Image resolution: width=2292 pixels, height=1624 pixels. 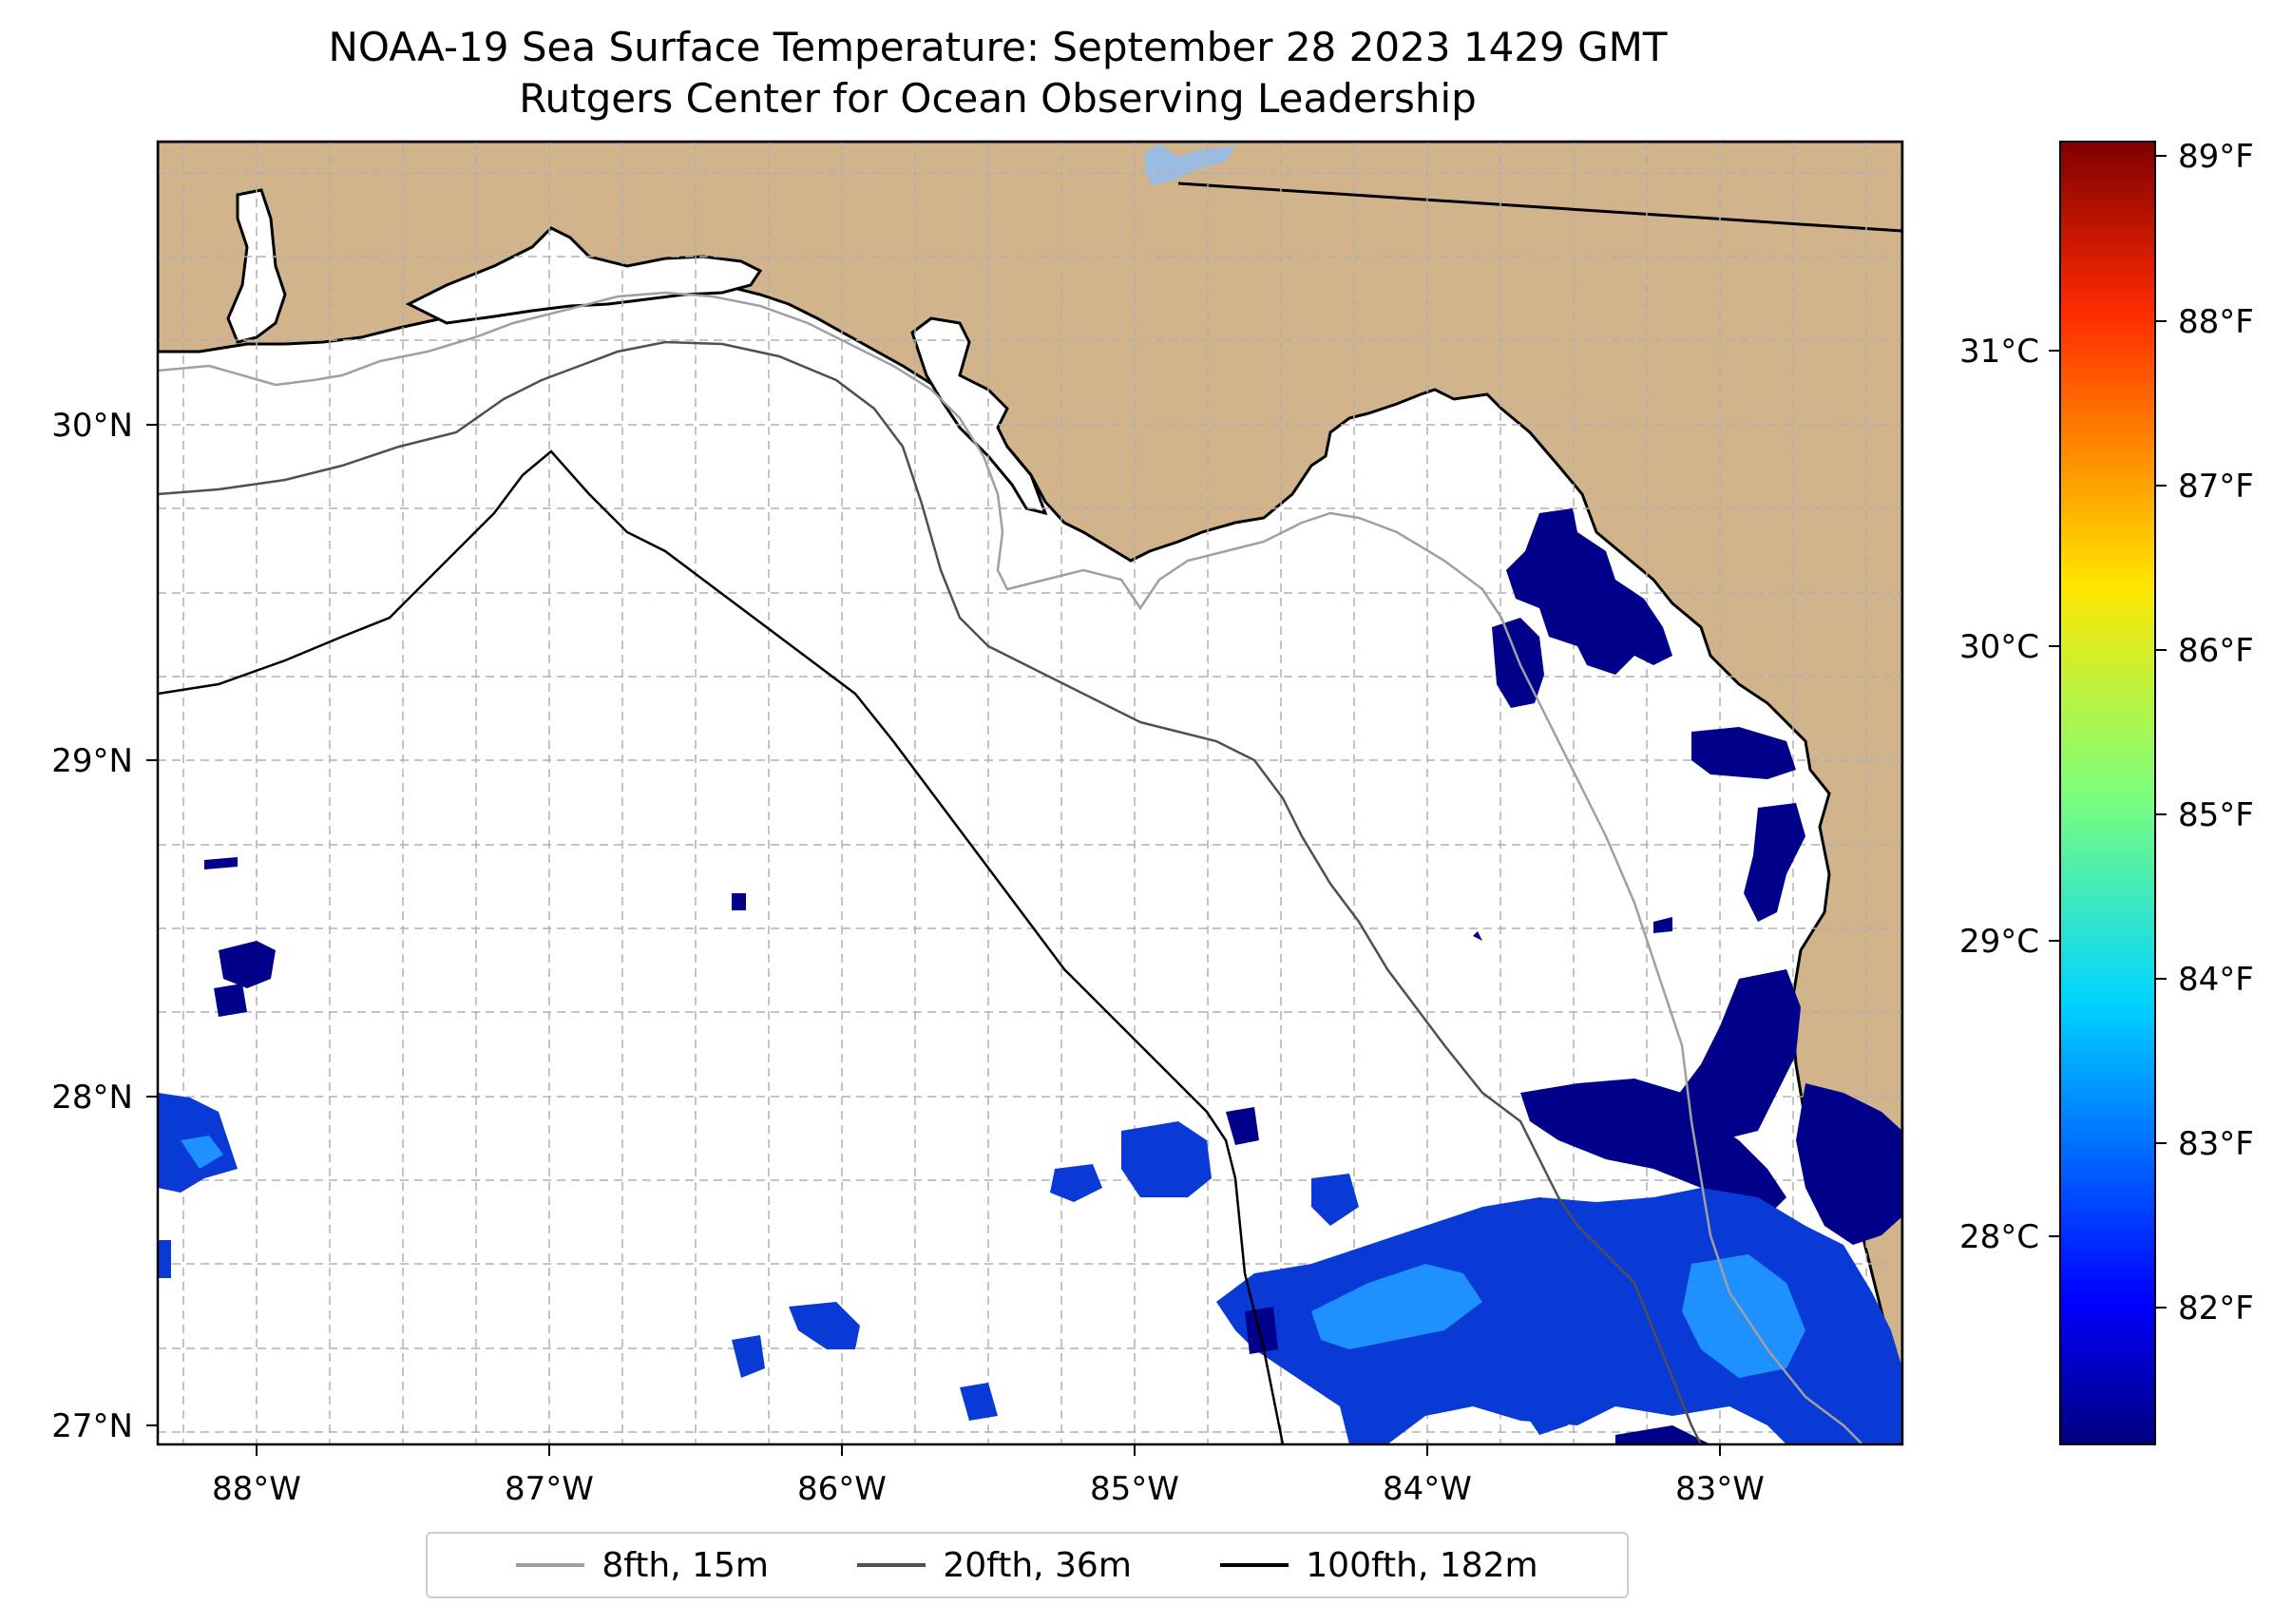 What do you see at coordinates (1999, 647) in the screenshot?
I see `colorbar-celsius-label: 30°C` at bounding box center [1999, 647].